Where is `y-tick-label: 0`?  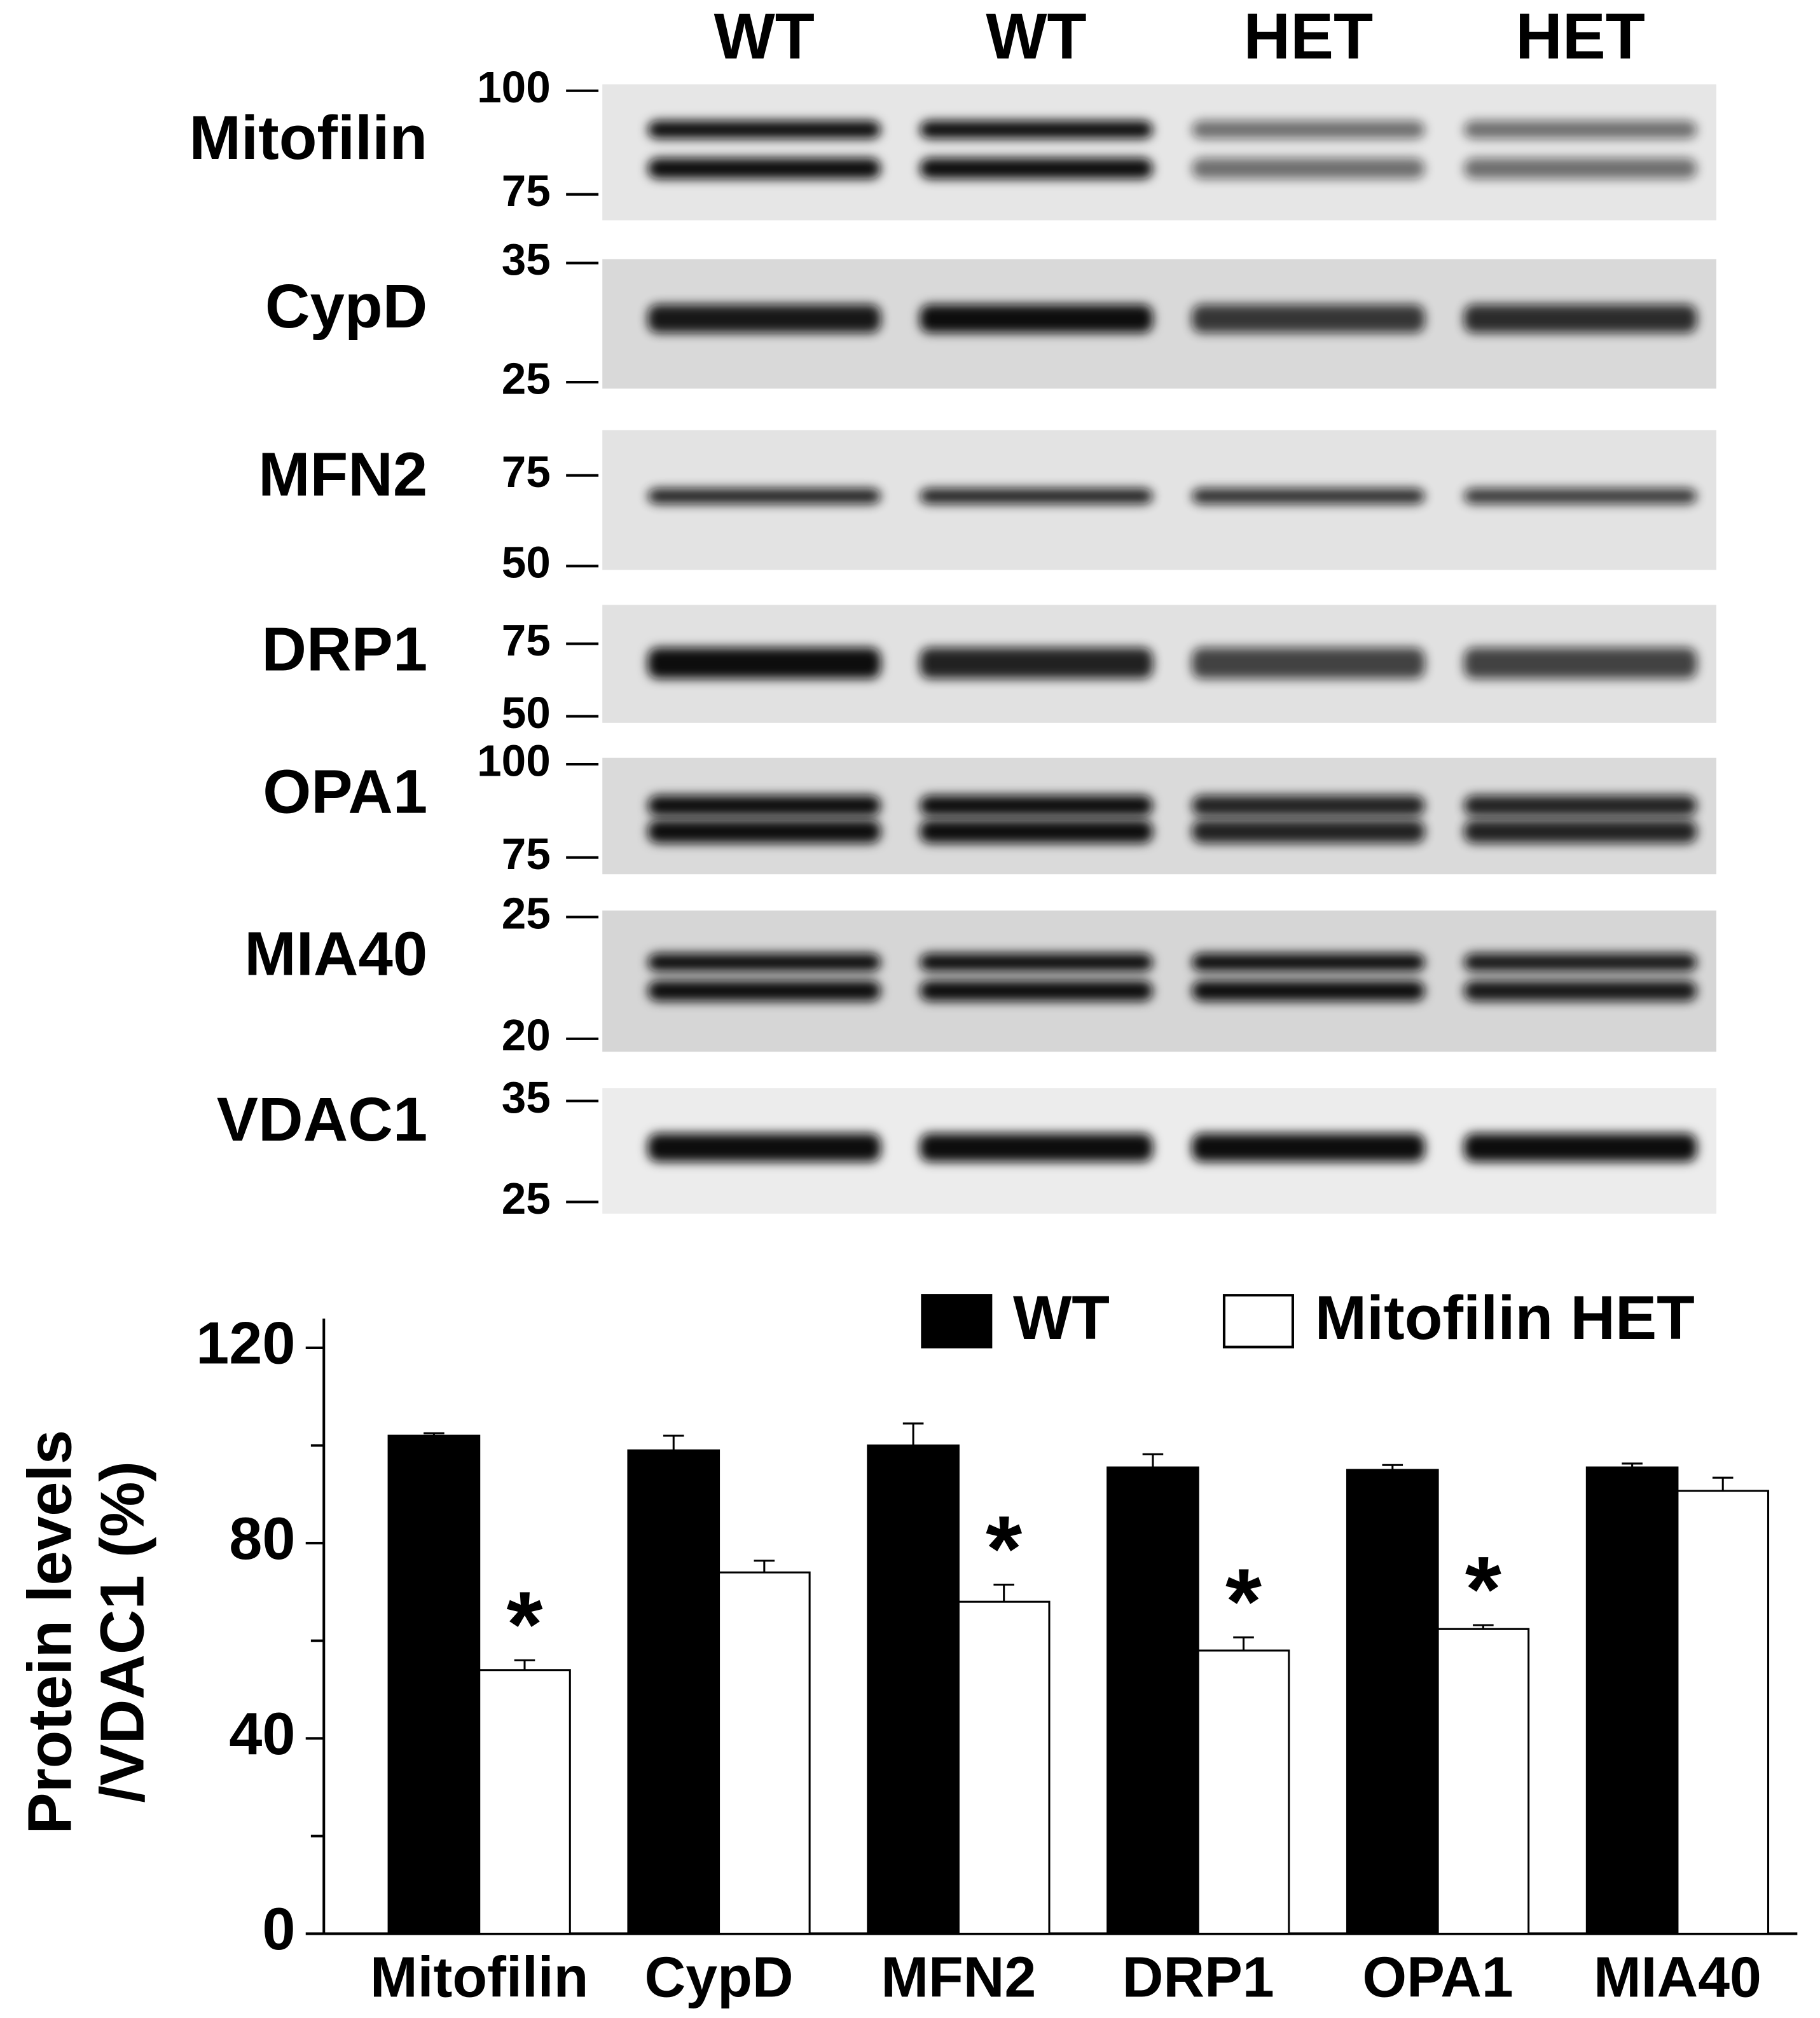
y-tick-label: 0 is located at coordinates (278, 1929).